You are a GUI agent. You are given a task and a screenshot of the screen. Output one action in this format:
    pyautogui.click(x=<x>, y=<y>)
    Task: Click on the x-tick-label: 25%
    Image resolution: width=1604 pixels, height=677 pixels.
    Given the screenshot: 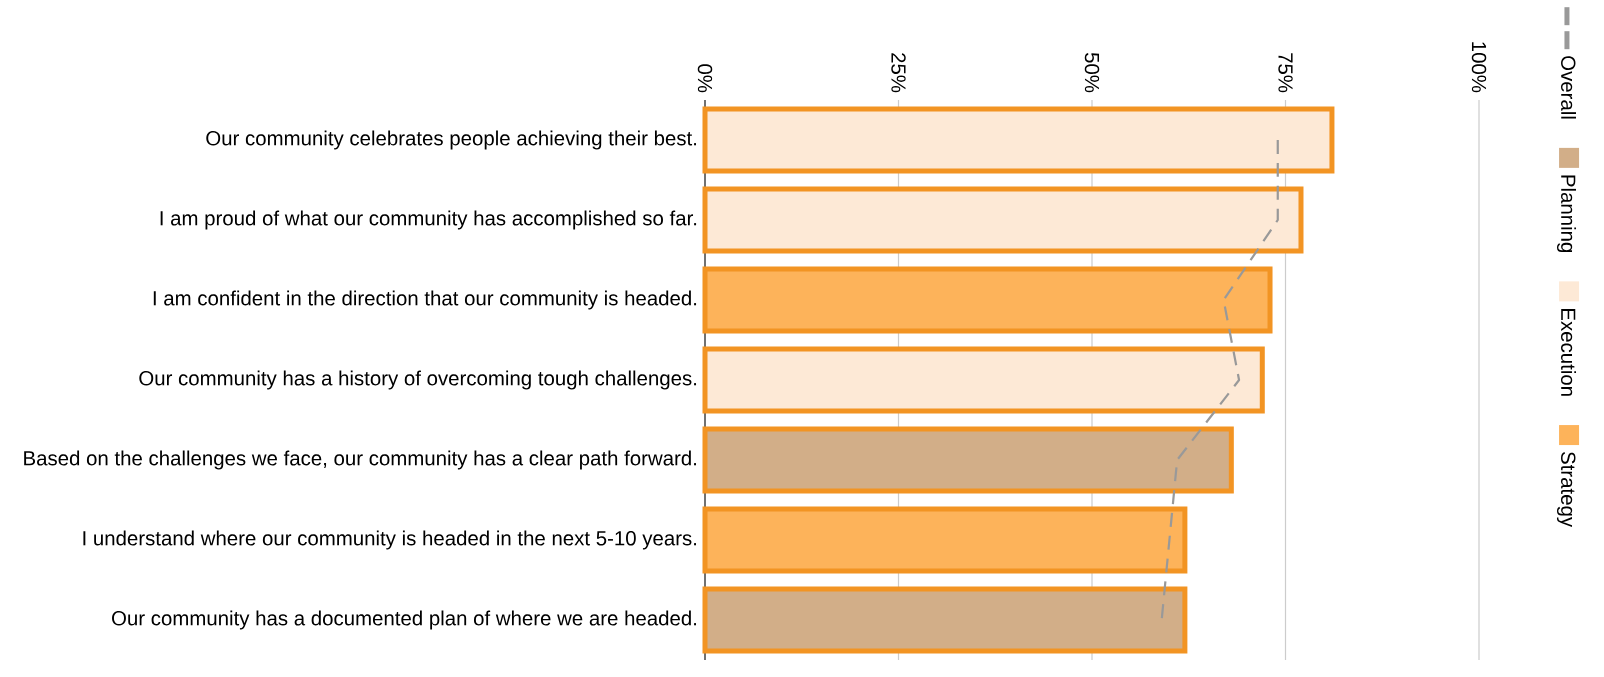 What is the action you would take?
    pyautogui.click(x=898, y=73)
    